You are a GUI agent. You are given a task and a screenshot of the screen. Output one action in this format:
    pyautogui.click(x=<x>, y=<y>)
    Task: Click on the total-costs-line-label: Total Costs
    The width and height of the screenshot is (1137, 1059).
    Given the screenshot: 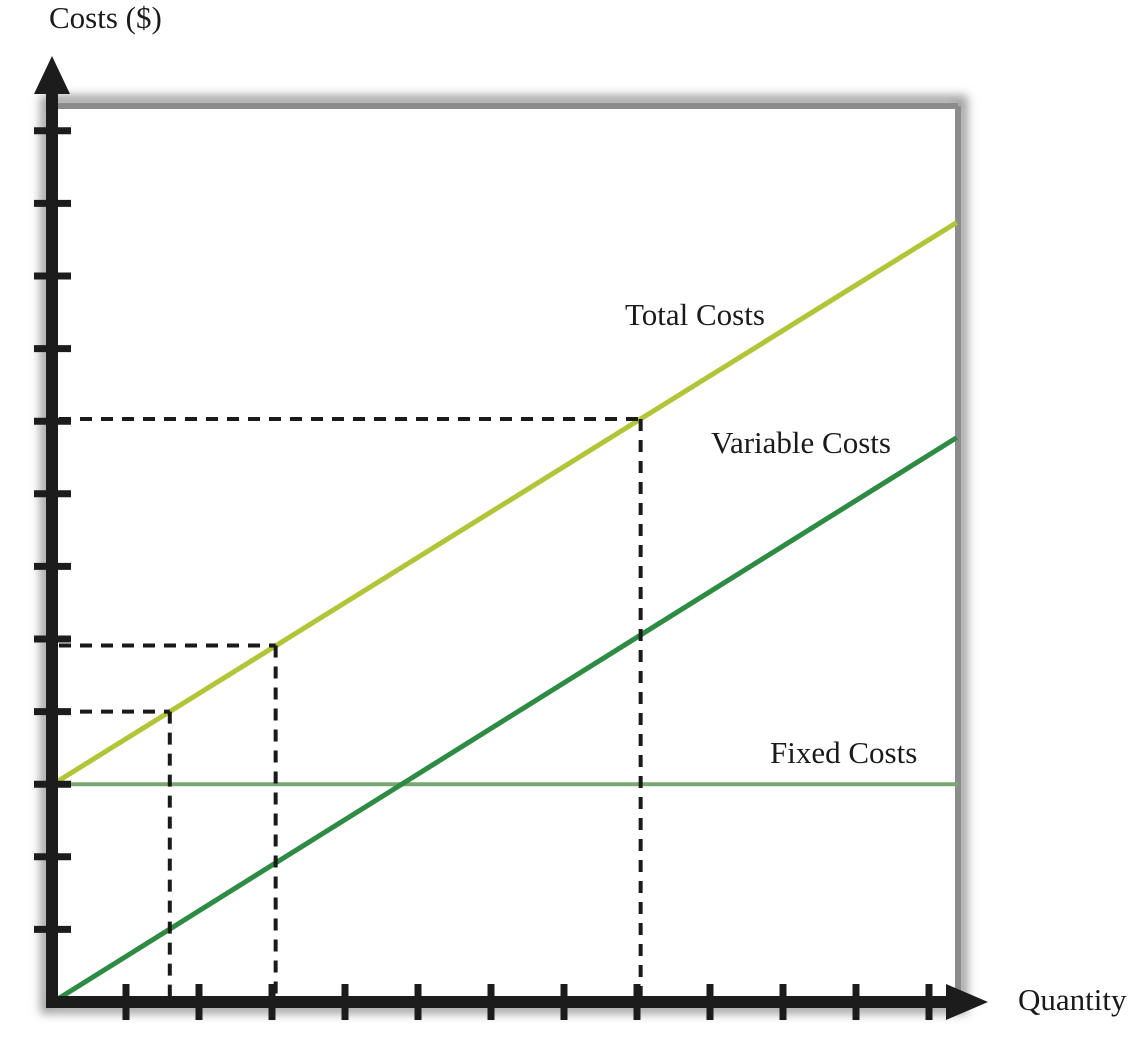 What is the action you would take?
    pyautogui.click(x=695, y=314)
    